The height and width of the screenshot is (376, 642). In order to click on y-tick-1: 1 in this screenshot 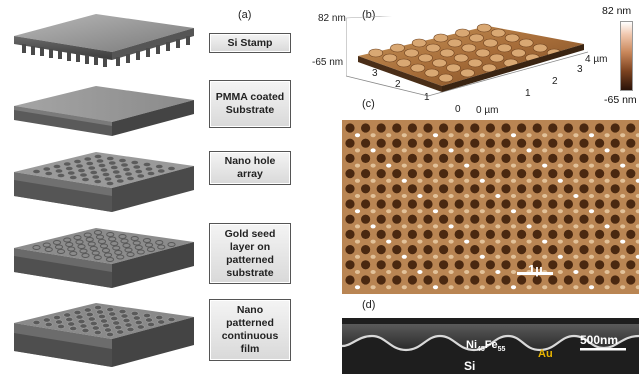, I will do `click(528, 93)`.